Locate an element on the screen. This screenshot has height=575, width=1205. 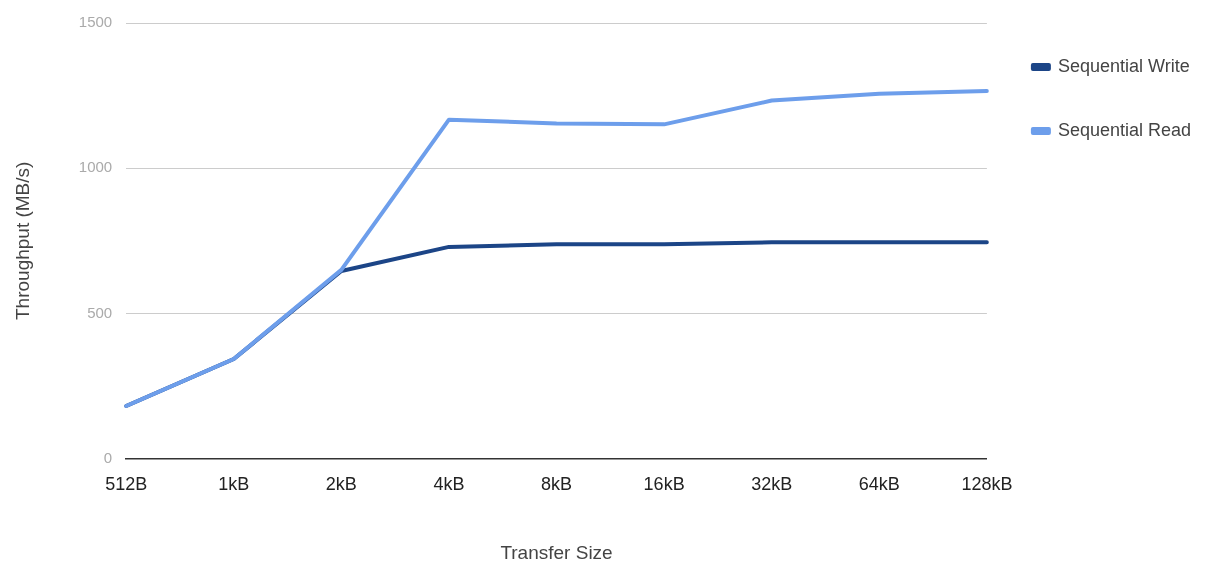
x-tick-label: 32kB is located at coordinates (772, 484).